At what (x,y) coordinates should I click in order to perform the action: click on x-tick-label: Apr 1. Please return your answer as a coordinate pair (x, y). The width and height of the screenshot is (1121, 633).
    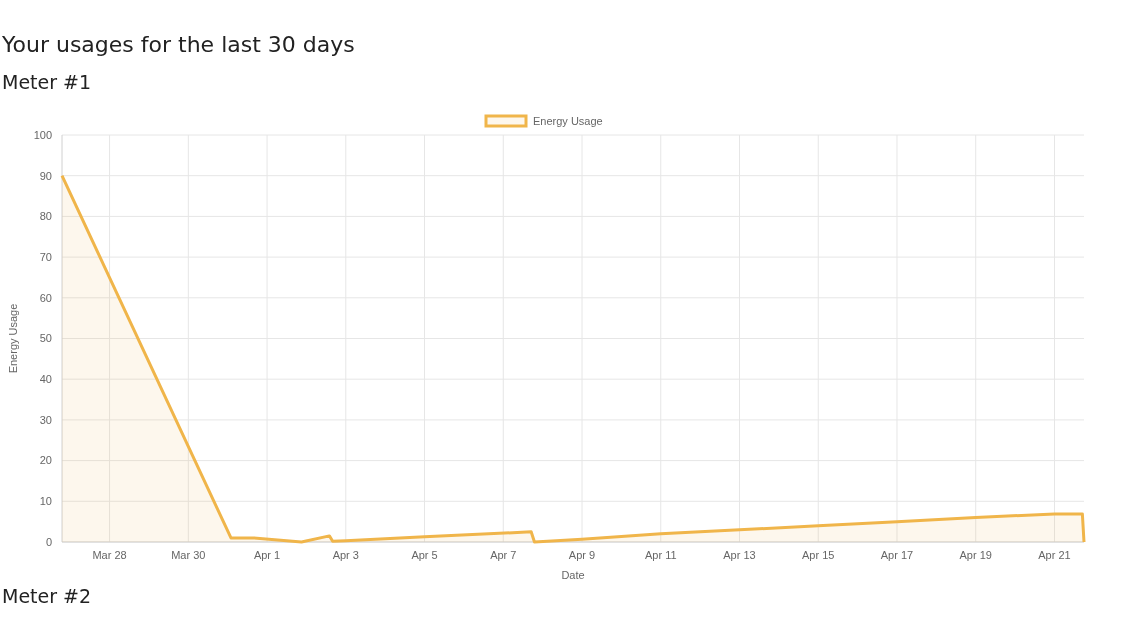
    Looking at the image, I should click on (267, 555).